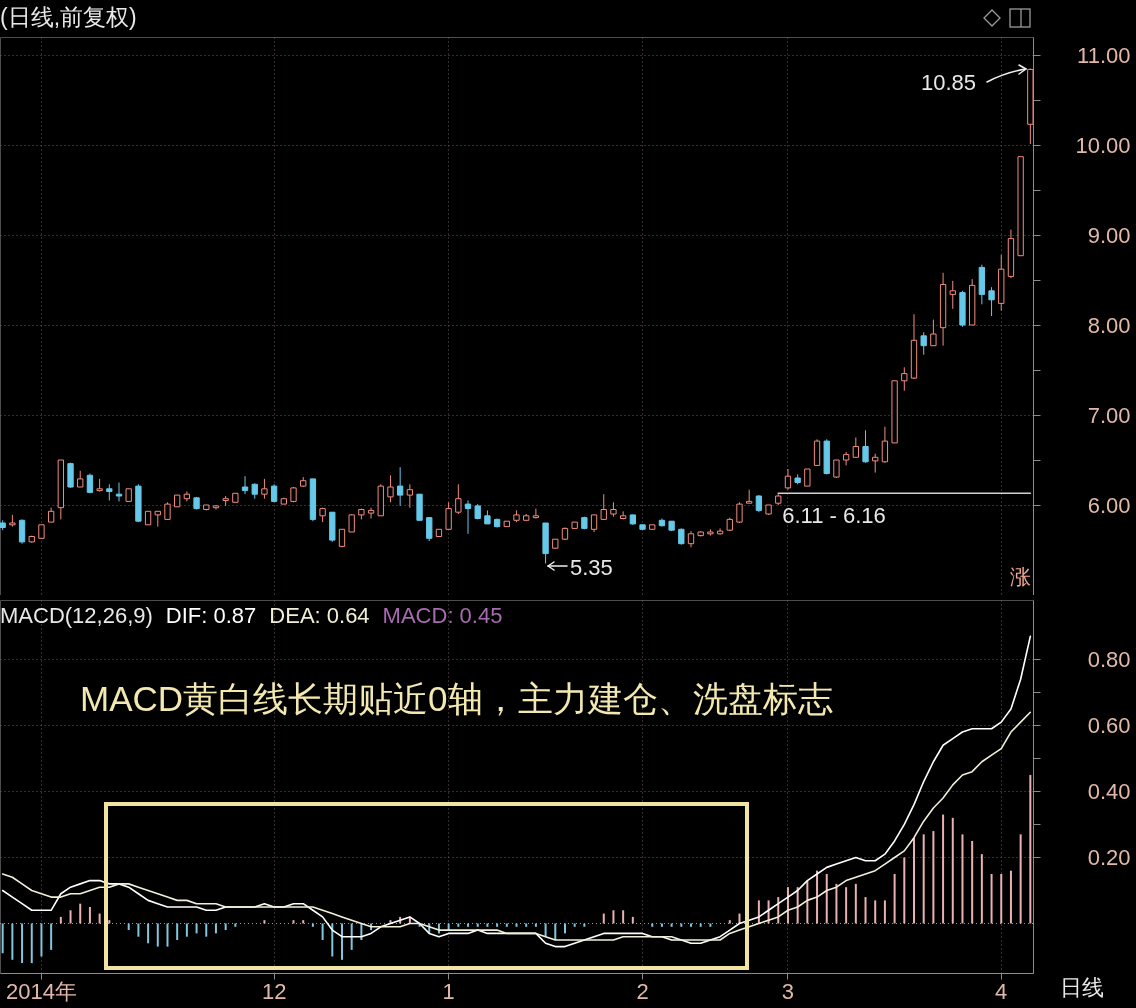  What do you see at coordinates (319, 616) in the screenshot?
I see `text: DEA: 0.64` at bounding box center [319, 616].